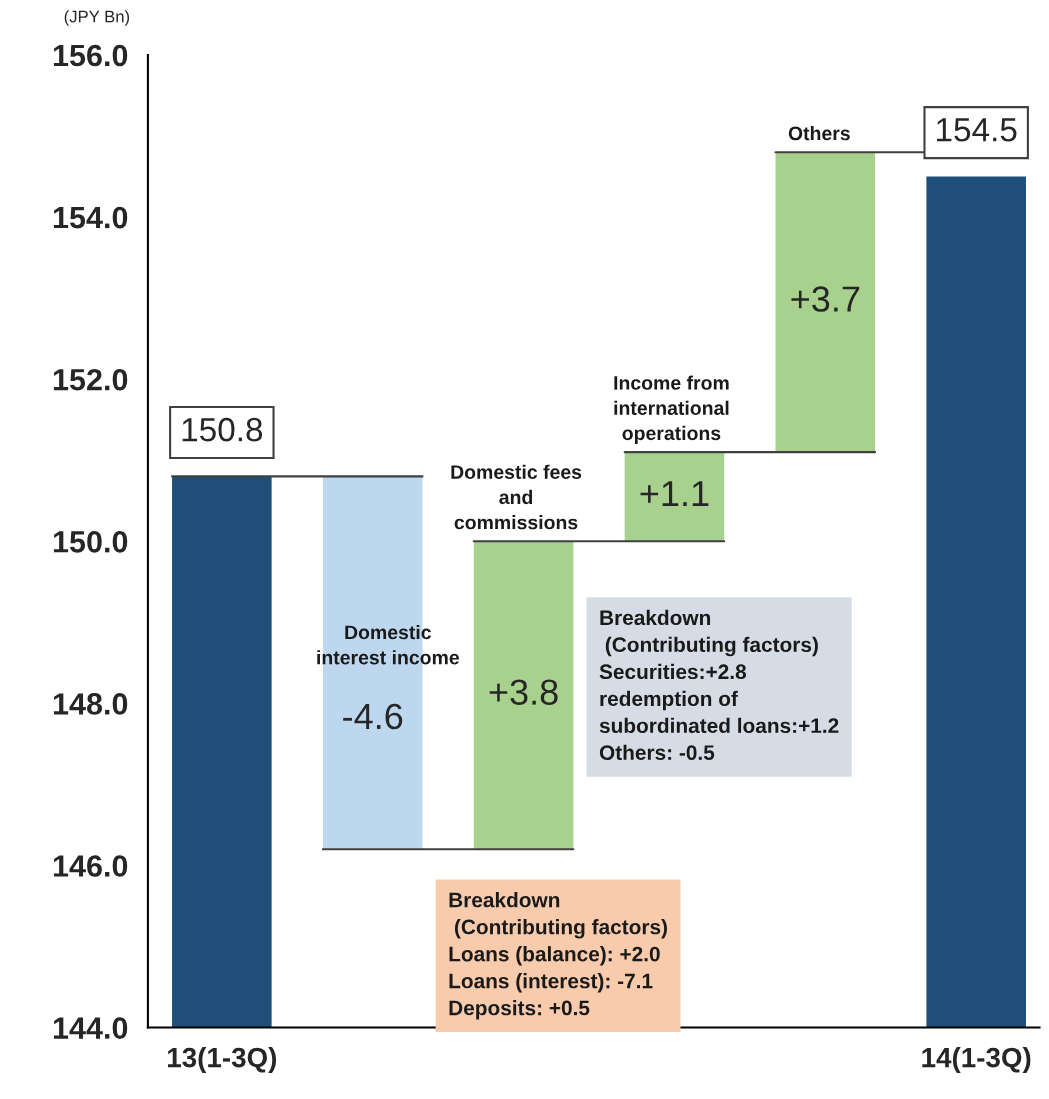 Image resolution: width=1049 pixels, height=1099 pixels. Describe the element at coordinates (558, 956) in the screenshot. I see `annotation: Breakdown (Contributing factors) Loans (balance): +2.0 Loans (interest): -7.1 Deposits: +0.5` at that location.